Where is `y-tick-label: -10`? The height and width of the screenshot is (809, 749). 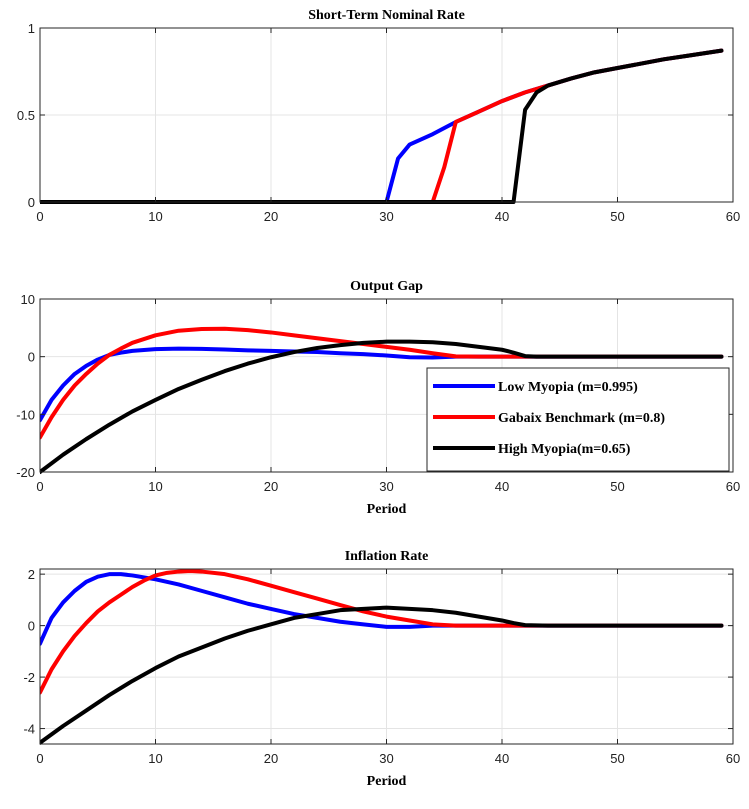
y-tick-label: -10 is located at coordinates (25, 414).